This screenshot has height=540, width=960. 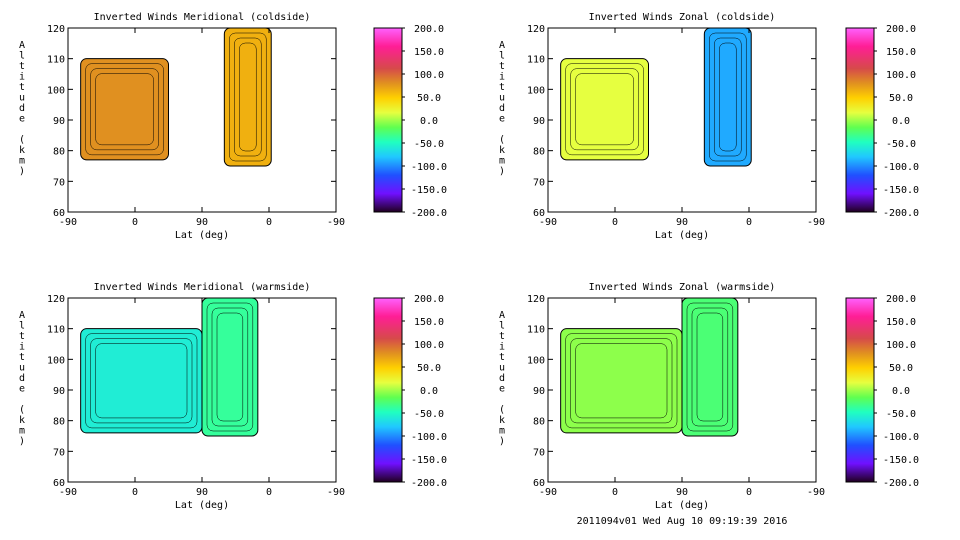 What do you see at coordinates (682, 17) in the screenshot?
I see `chart-title: Inverted Winds Zonal (coldside)` at bounding box center [682, 17].